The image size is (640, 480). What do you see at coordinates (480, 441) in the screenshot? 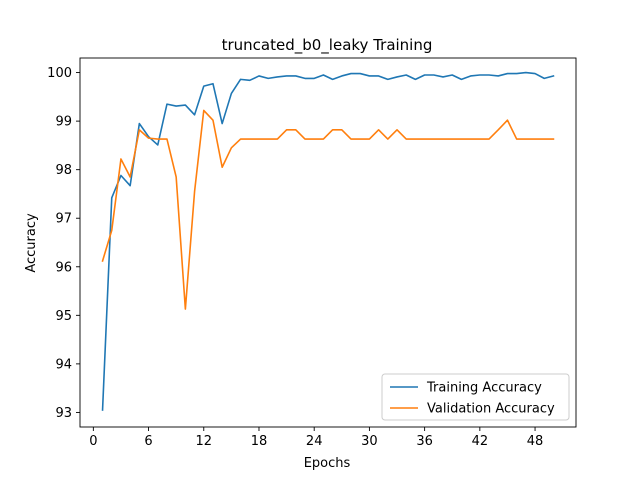
I see `x-tick-label: 42` at bounding box center [480, 441].